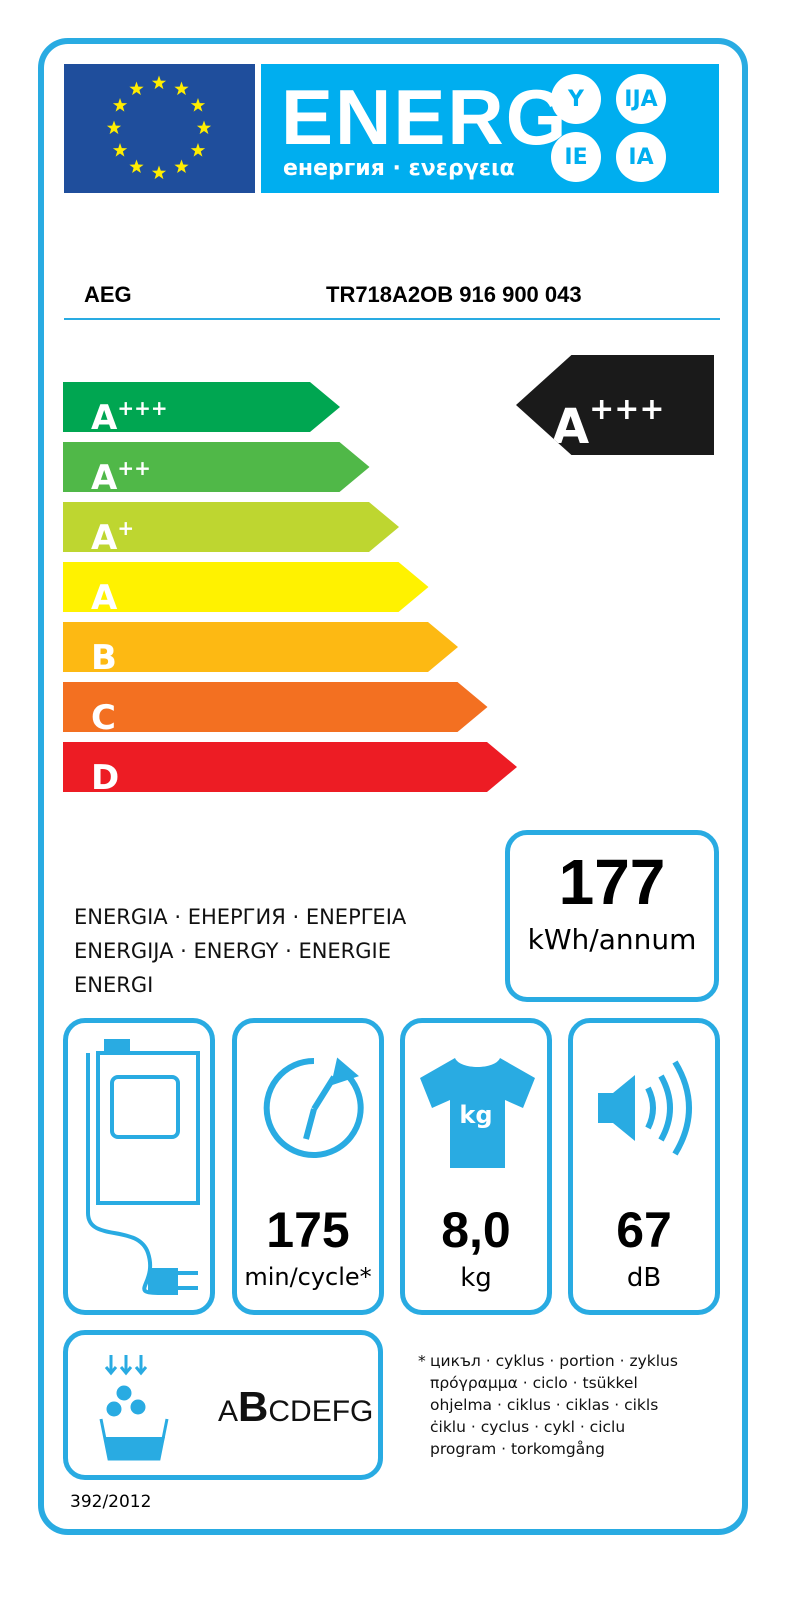  I want to click on suffix-badge: IE, so click(576, 157).